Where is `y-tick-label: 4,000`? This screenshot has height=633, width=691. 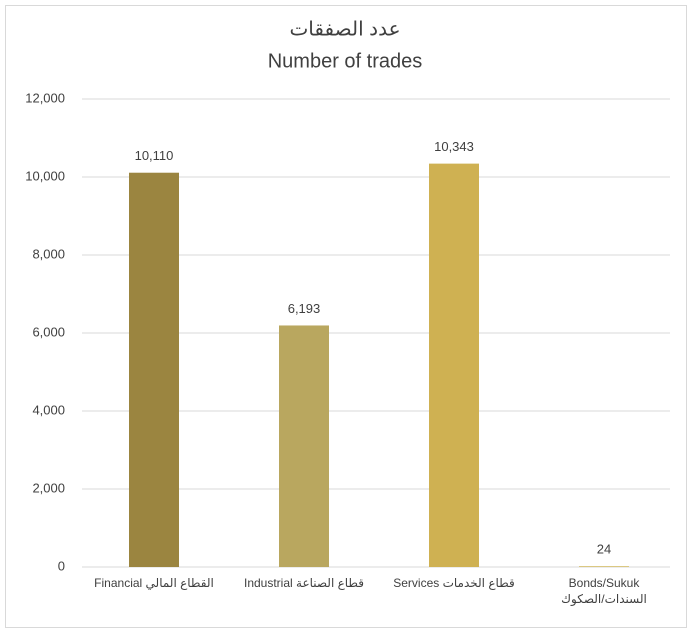
y-tick-label: 4,000 is located at coordinates (48, 409).